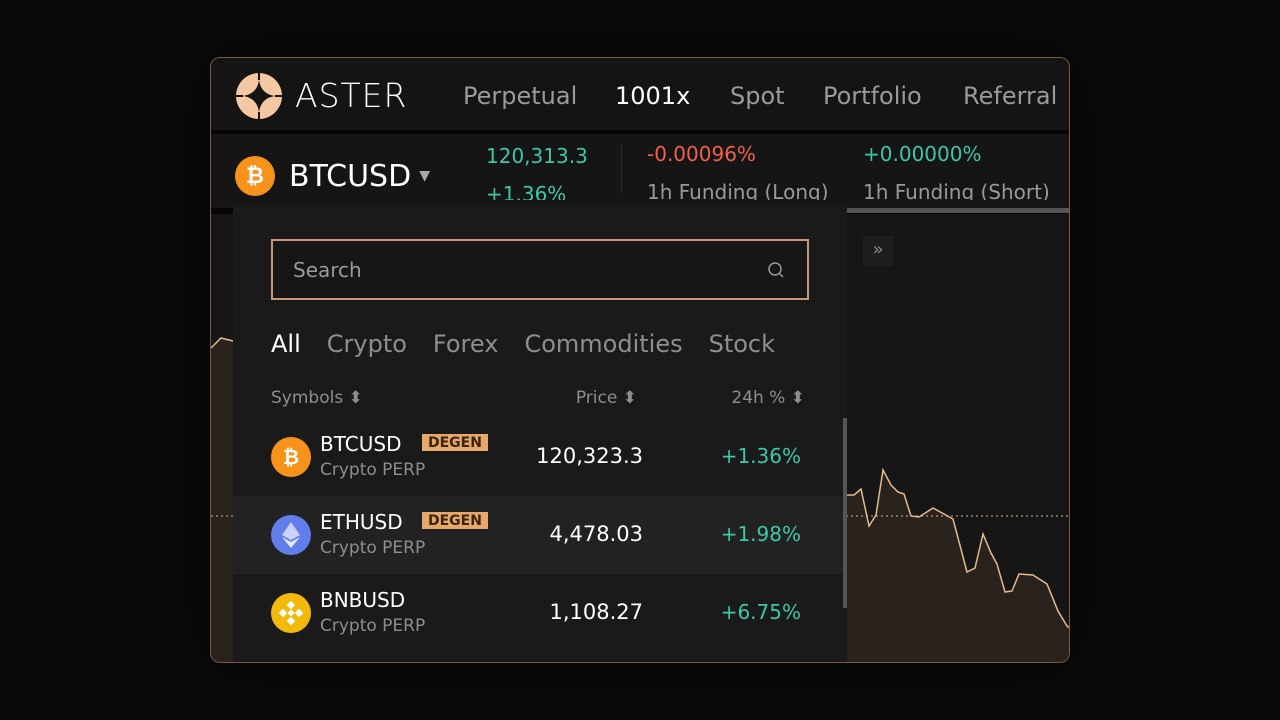  Describe the element at coordinates (286, 344) in the screenshot. I see `tab-all: All` at that location.